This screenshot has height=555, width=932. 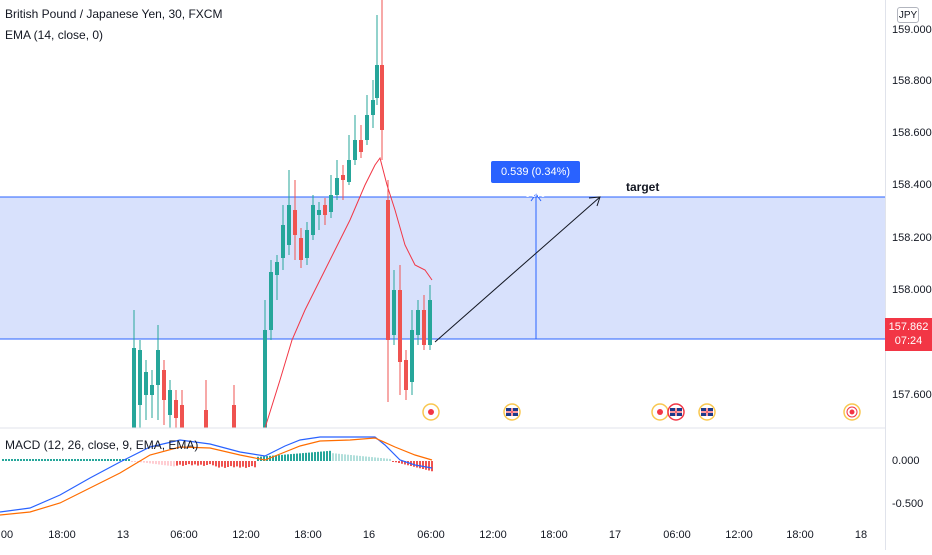 What do you see at coordinates (908, 334) in the screenshot?
I see `last-price-badge: 157.862 07:24` at bounding box center [908, 334].